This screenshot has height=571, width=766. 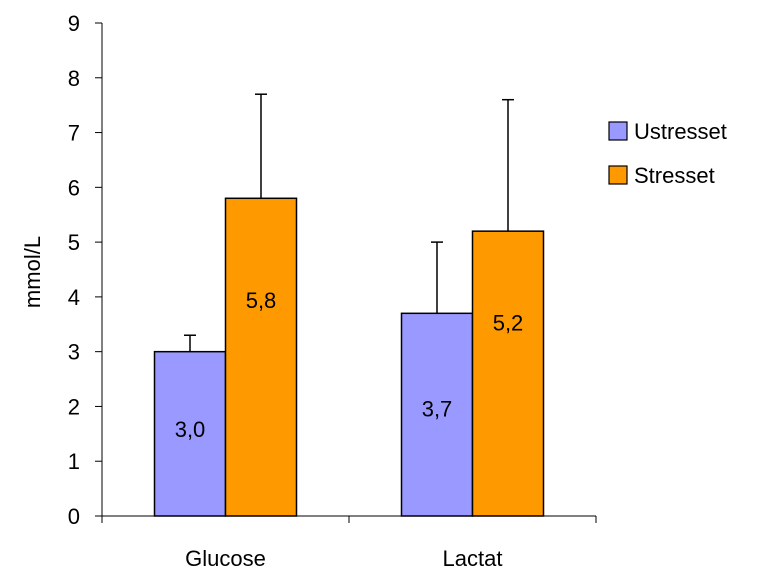 I want to click on y-axis-title: mmol/L, so click(x=32, y=272).